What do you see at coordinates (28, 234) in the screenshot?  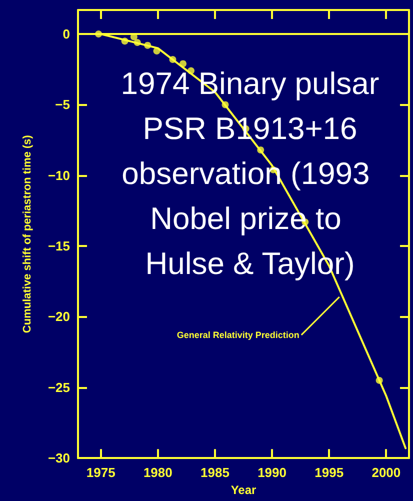 I see `y-axis-title: Cumulative shift of periastron time (s)` at bounding box center [28, 234].